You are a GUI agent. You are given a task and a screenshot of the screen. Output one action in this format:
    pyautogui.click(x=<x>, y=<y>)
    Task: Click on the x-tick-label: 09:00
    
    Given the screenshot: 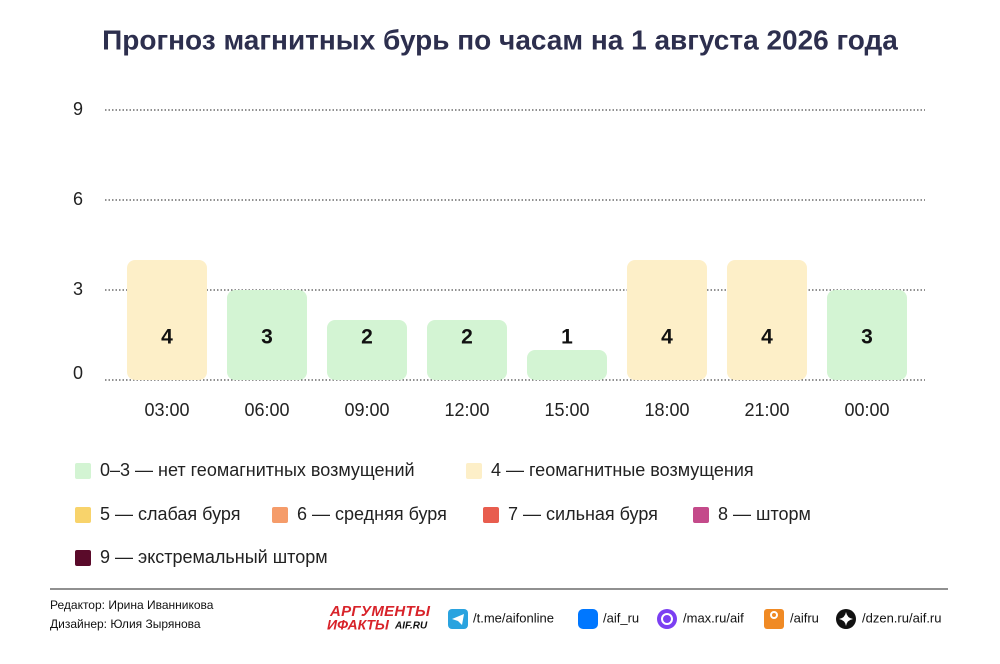 What is the action you would take?
    pyautogui.click(x=366, y=410)
    